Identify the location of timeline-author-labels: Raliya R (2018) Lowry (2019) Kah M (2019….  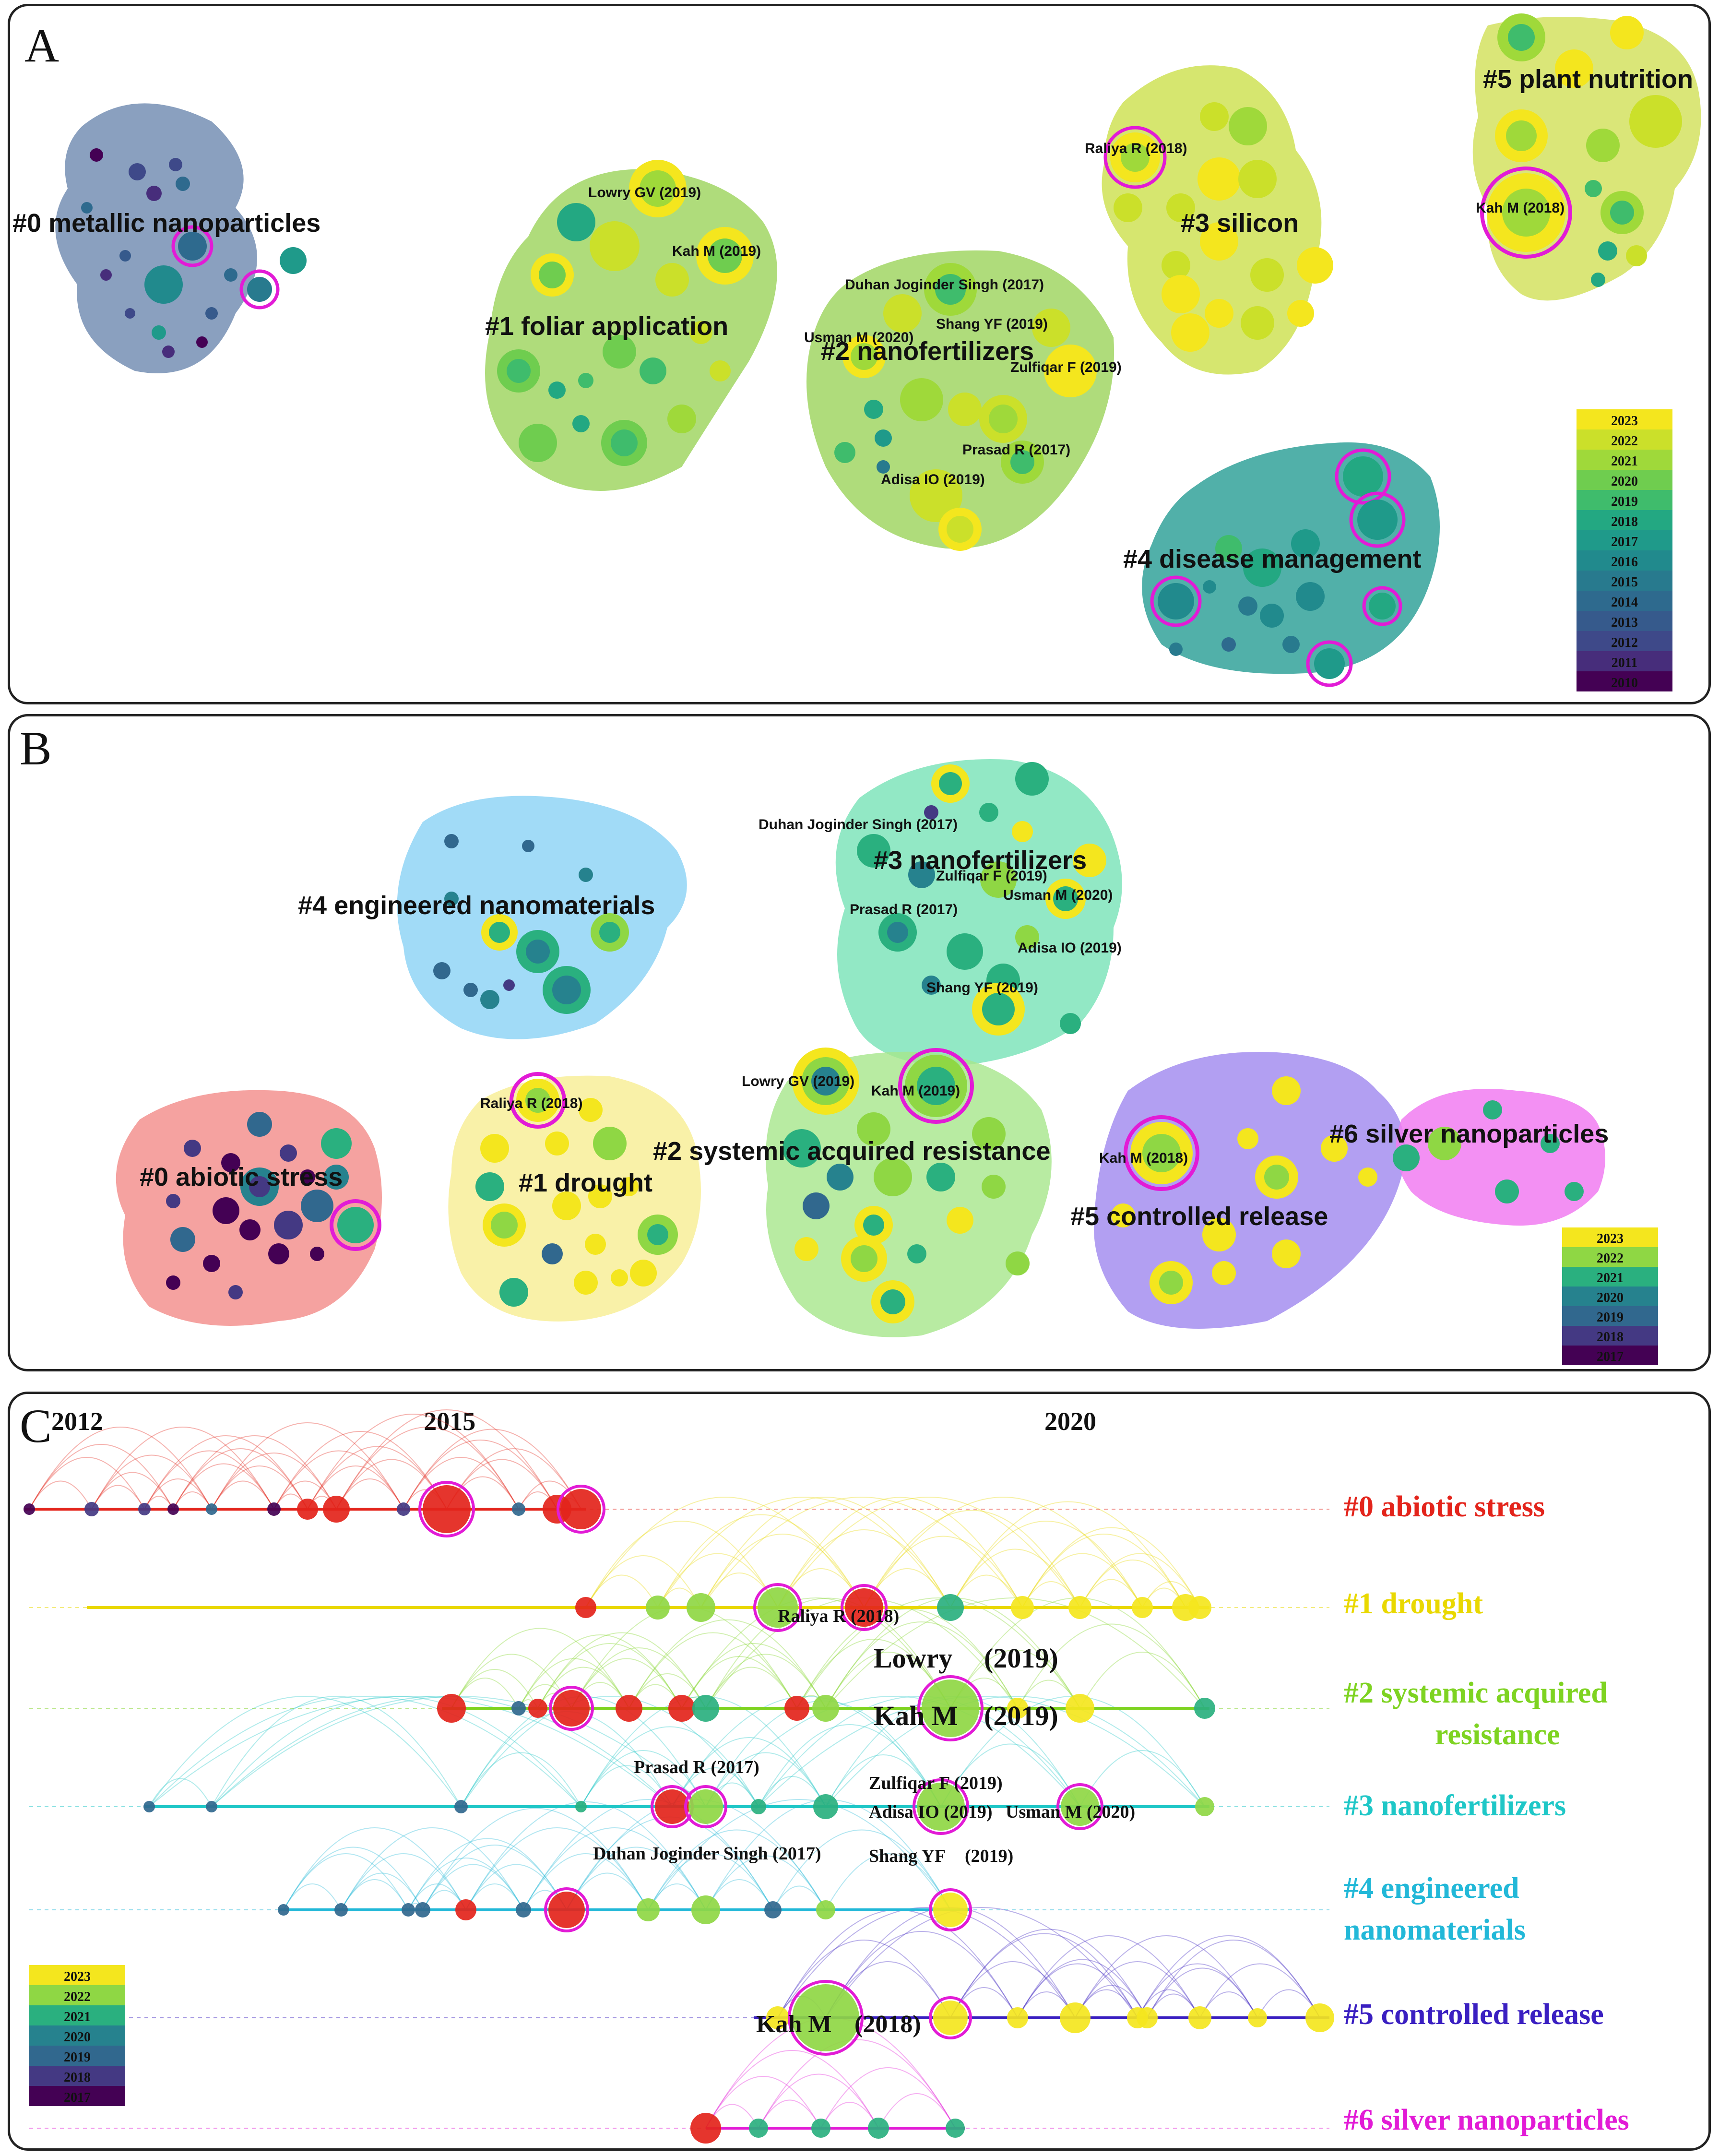
(864, 1822).